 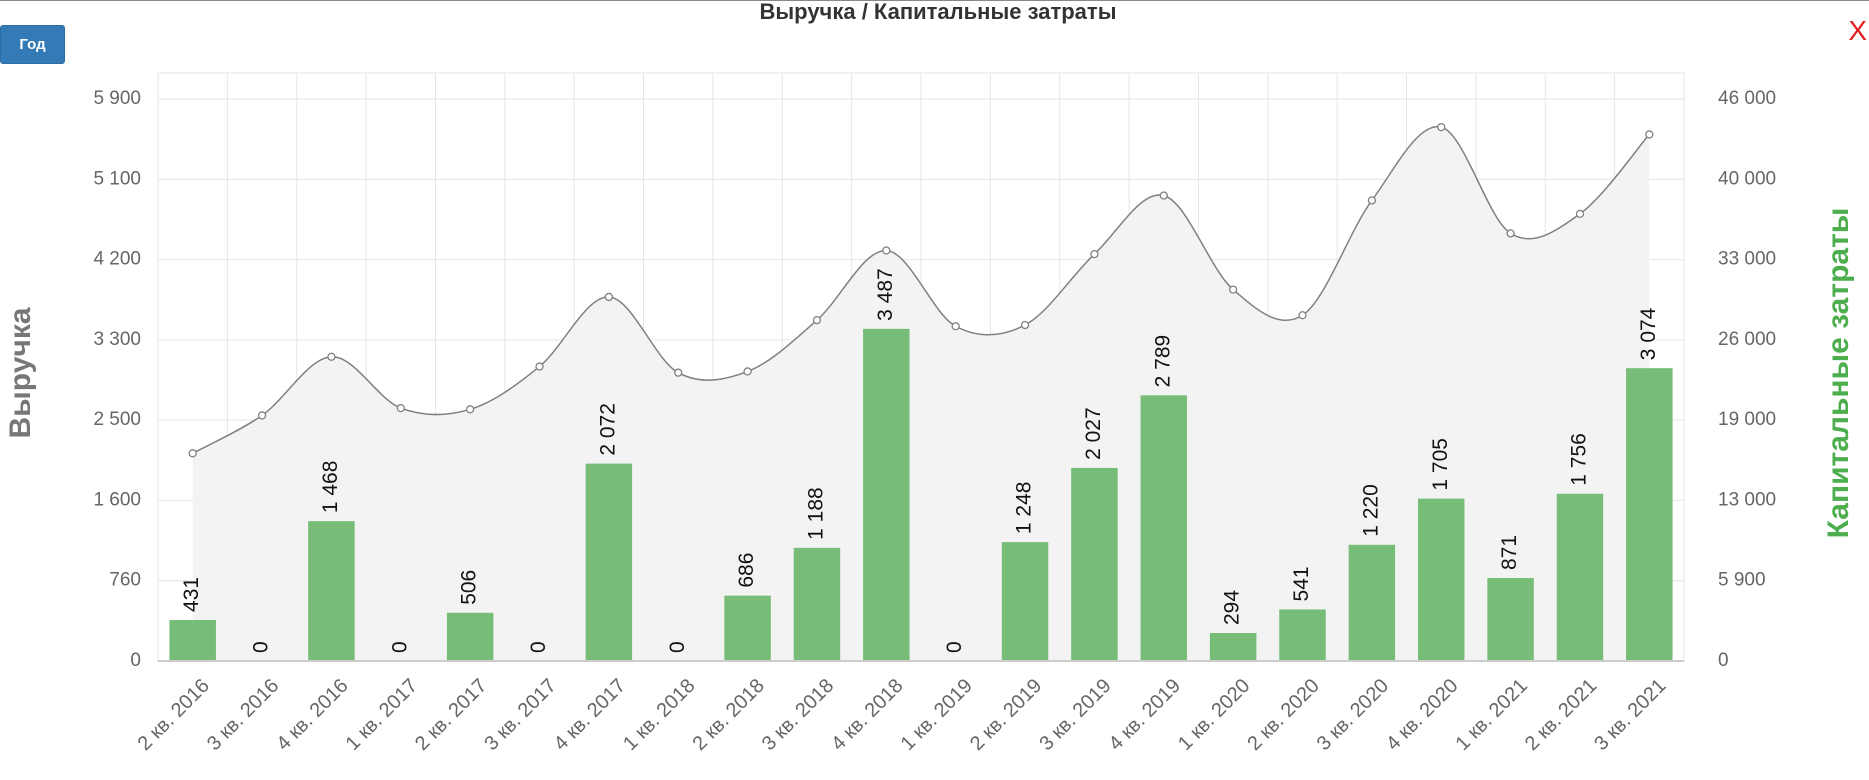 What do you see at coordinates (746, 570) in the screenshot?
I see `bar-value-label: 686` at bounding box center [746, 570].